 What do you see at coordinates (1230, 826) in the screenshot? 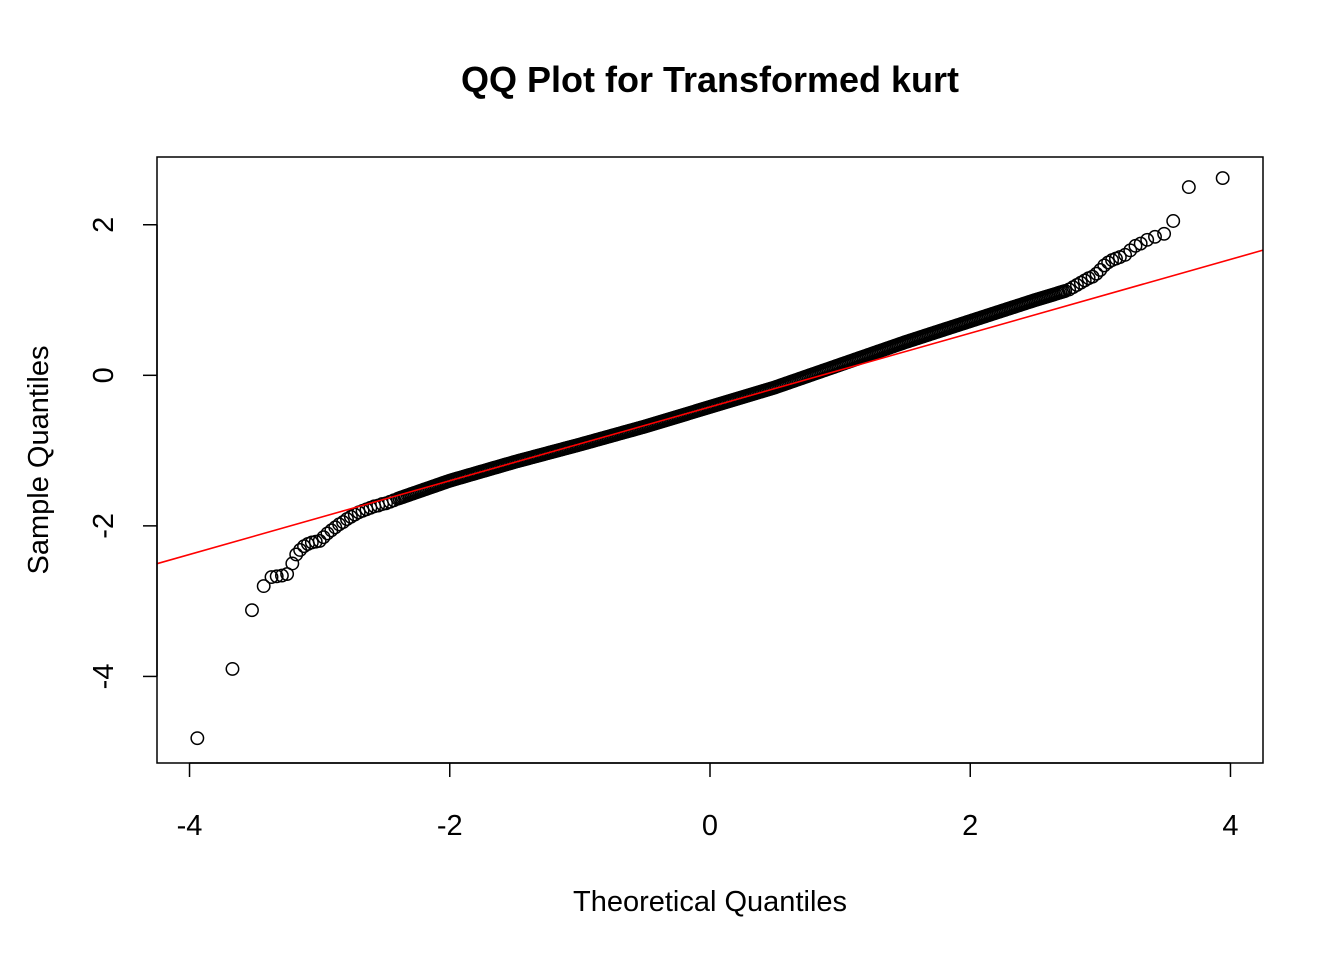
I see `x-tick-label: 4` at bounding box center [1230, 826].